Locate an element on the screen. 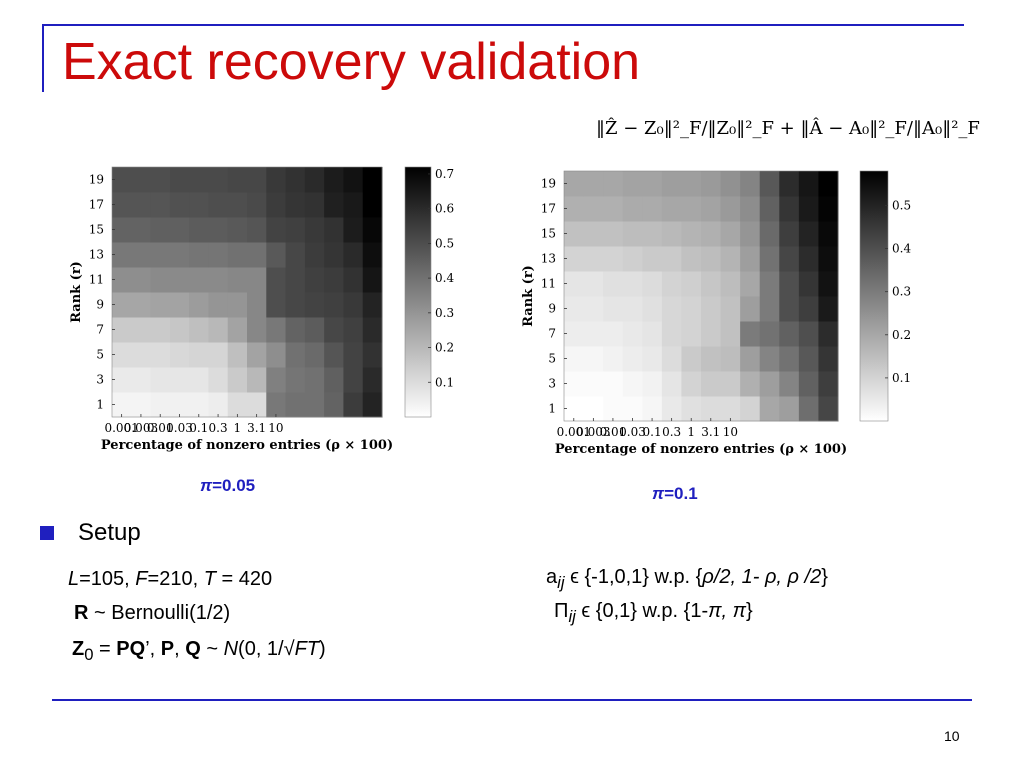 The height and width of the screenshot is (768, 1024). setup-left-line-segment: L is located at coordinates (74, 579).